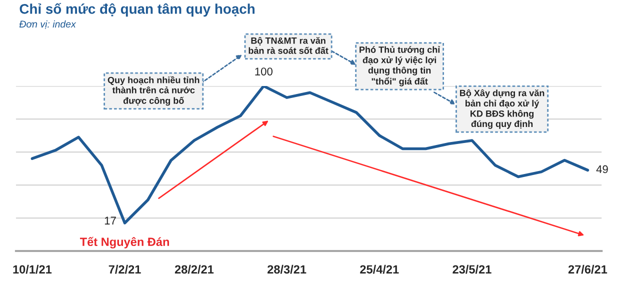  Describe the element at coordinates (47, 24) in the screenshot. I see `chart-subtitle: Đơn vị: index` at that location.